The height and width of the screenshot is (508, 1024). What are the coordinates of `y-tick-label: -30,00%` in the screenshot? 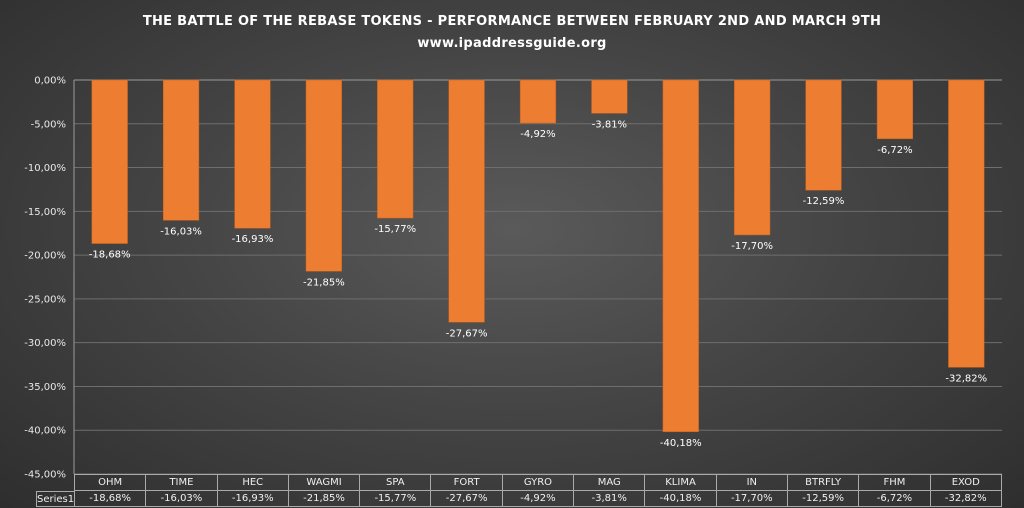 It's located at (45, 343).